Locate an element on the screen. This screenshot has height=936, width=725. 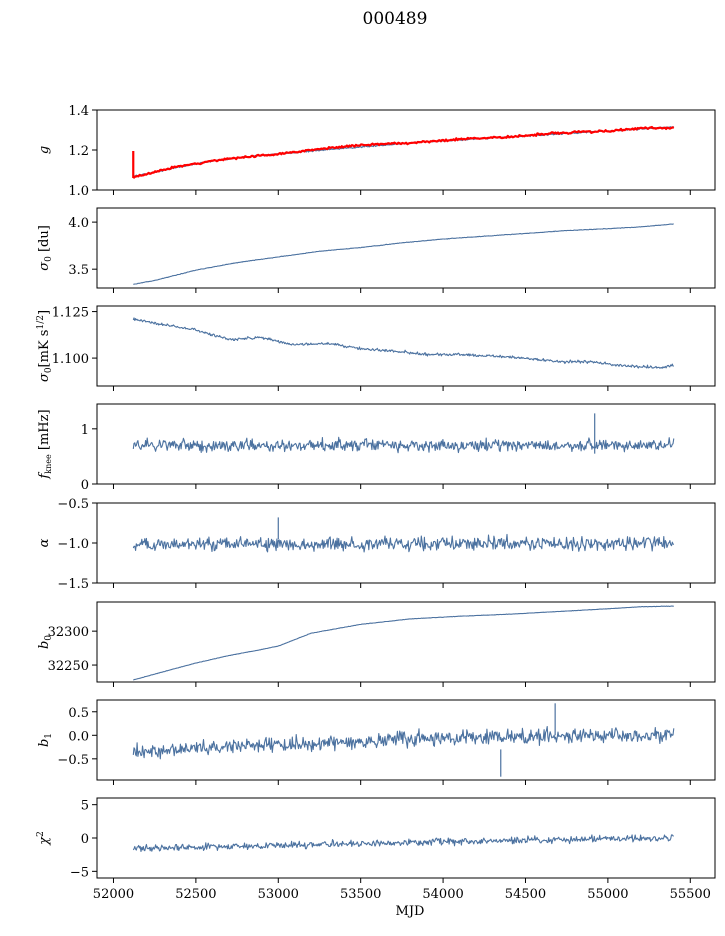
panel-2: 3.5 4.0 σ0 [du] is located at coordinates (376, 250).